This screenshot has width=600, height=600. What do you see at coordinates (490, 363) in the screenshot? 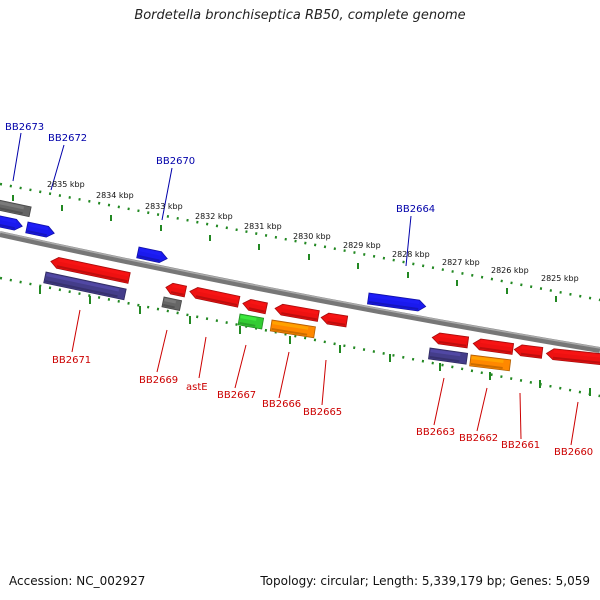
I see `gene-bb2662` at bounding box center [490, 363].